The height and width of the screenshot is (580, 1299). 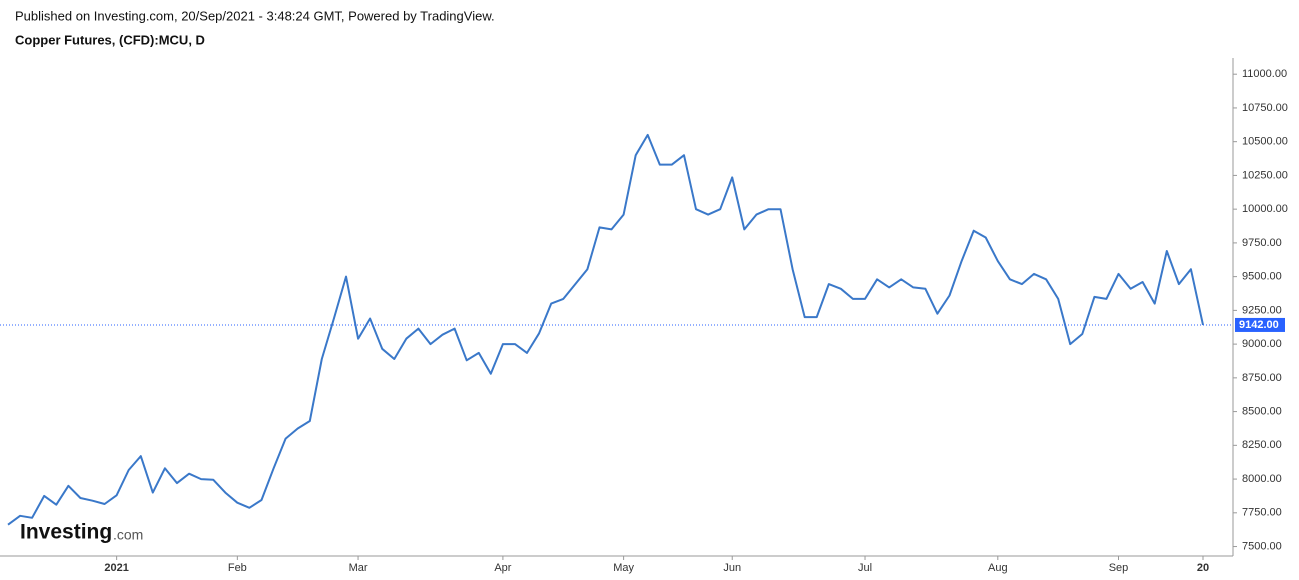 I want to click on y-tick-label: 8250.00, so click(x=1262, y=445).